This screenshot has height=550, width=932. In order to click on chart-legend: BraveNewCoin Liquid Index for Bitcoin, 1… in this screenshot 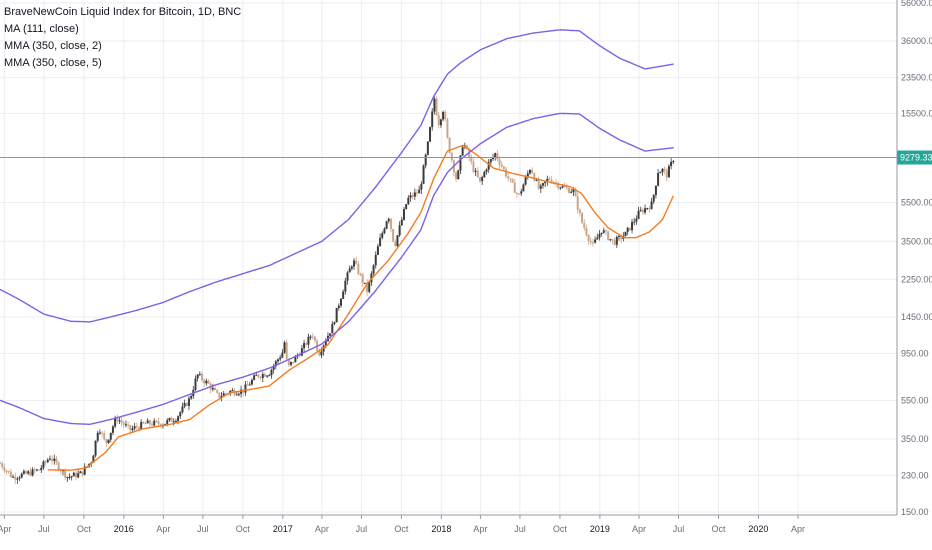, I will do `click(122, 38)`.